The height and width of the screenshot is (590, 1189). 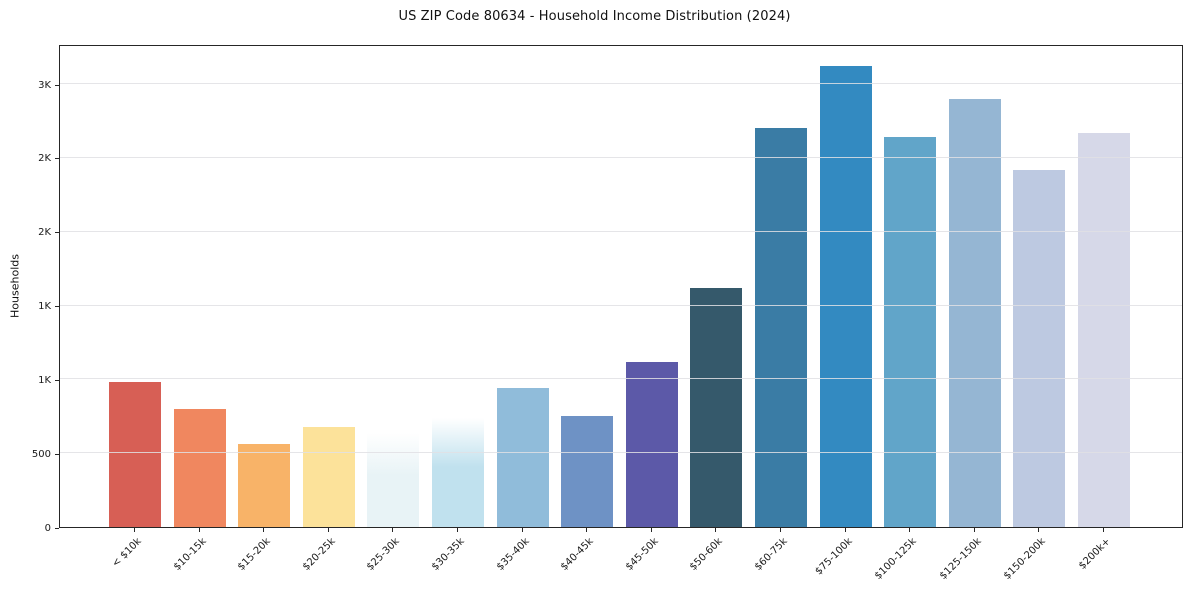 What do you see at coordinates (621, 231) in the screenshot?
I see `gridline-2000` at bounding box center [621, 231].